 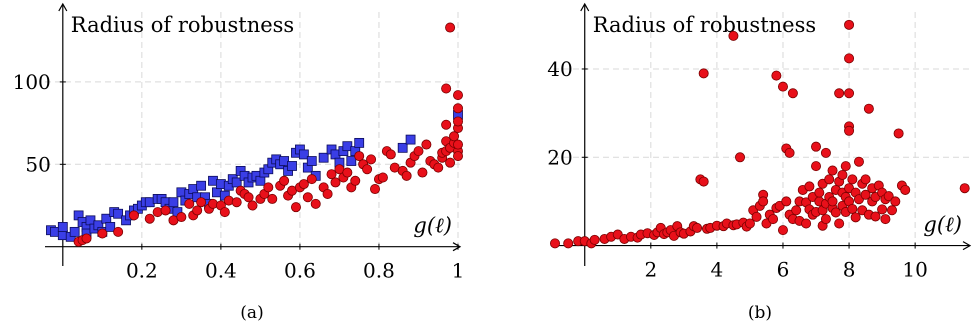 What do you see at coordinates (942, 225) in the screenshot?
I see `x-axis-label: g(ℓ)` at bounding box center [942, 225].